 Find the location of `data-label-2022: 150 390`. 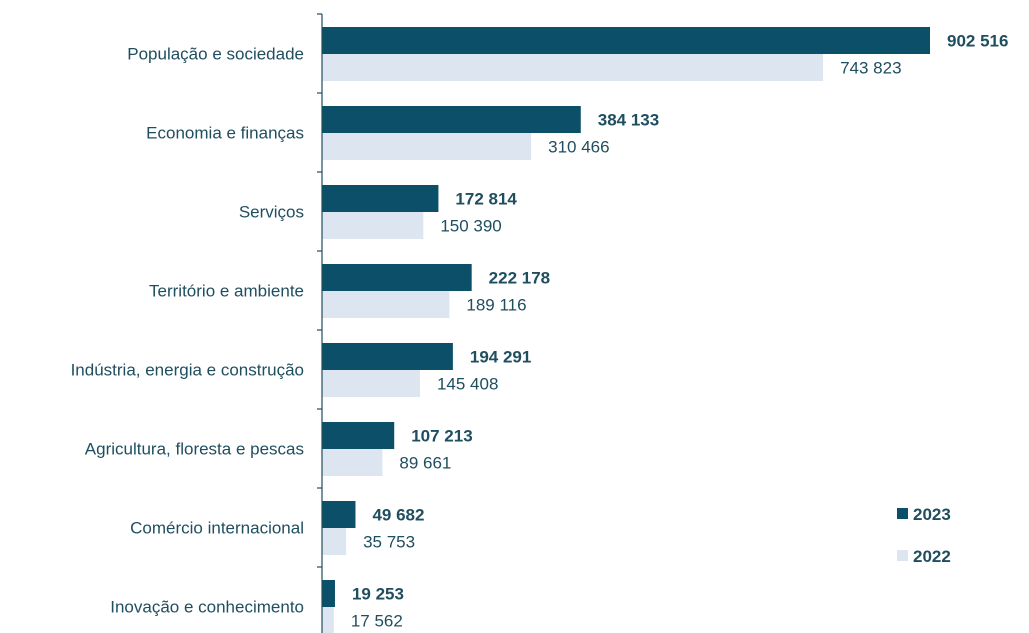

data-label-2022: 150 390 is located at coordinates (470, 226).